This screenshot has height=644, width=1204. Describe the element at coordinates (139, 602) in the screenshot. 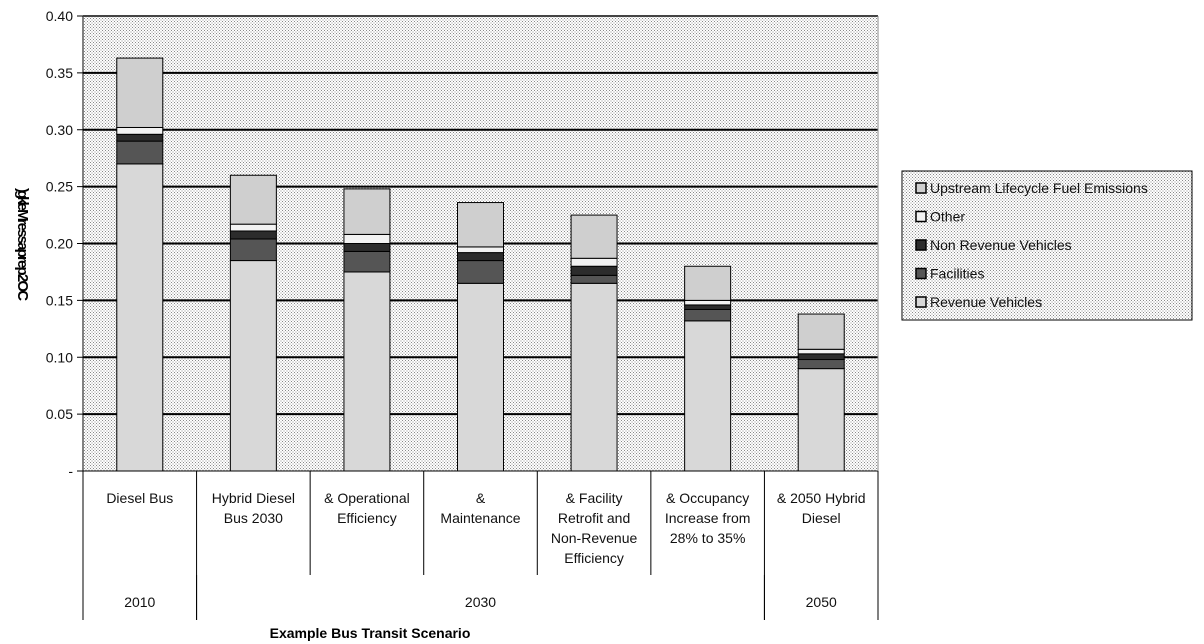

I see `x-group-label: 2010` at that location.